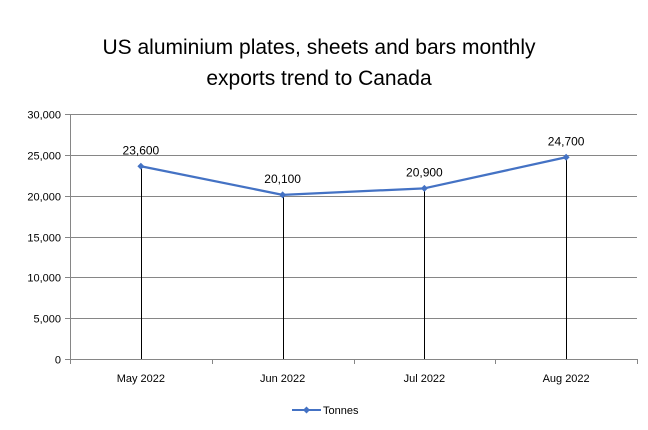 The width and height of the screenshot is (648, 430). What do you see at coordinates (47, 320) in the screenshot?
I see `y-tick-label: 5,000` at bounding box center [47, 320].